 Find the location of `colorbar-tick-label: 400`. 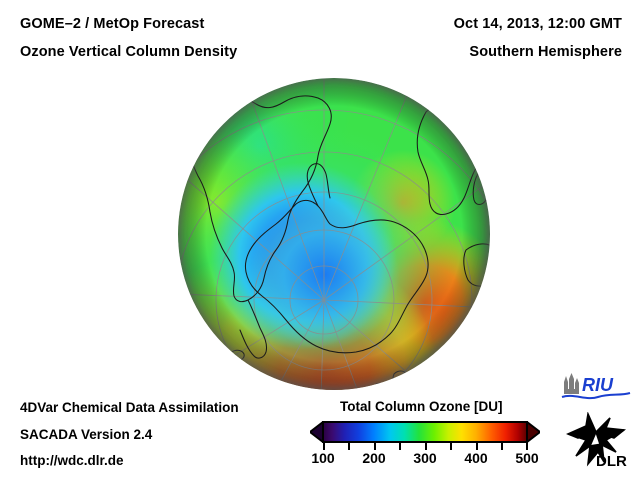

colorbar-tick-label: 400 is located at coordinates (476, 458).